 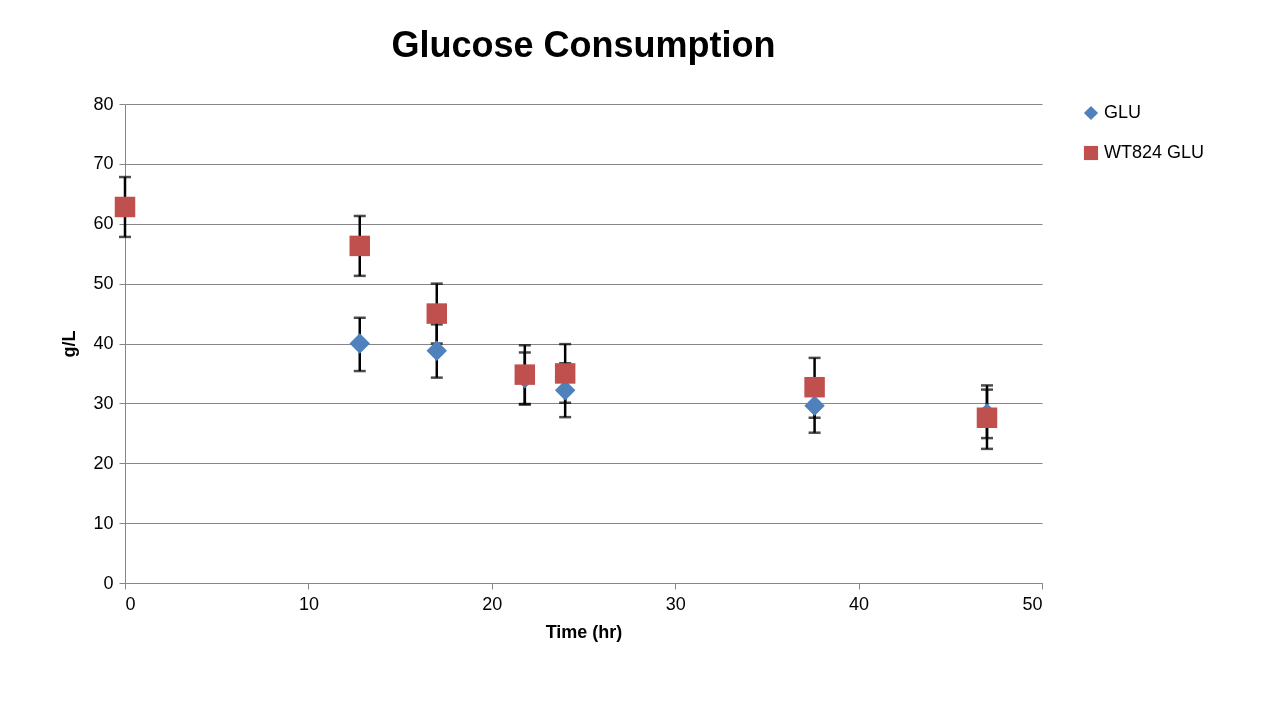 What do you see at coordinates (103, 283) in the screenshot?
I see `y-tick-label: 50` at bounding box center [103, 283].